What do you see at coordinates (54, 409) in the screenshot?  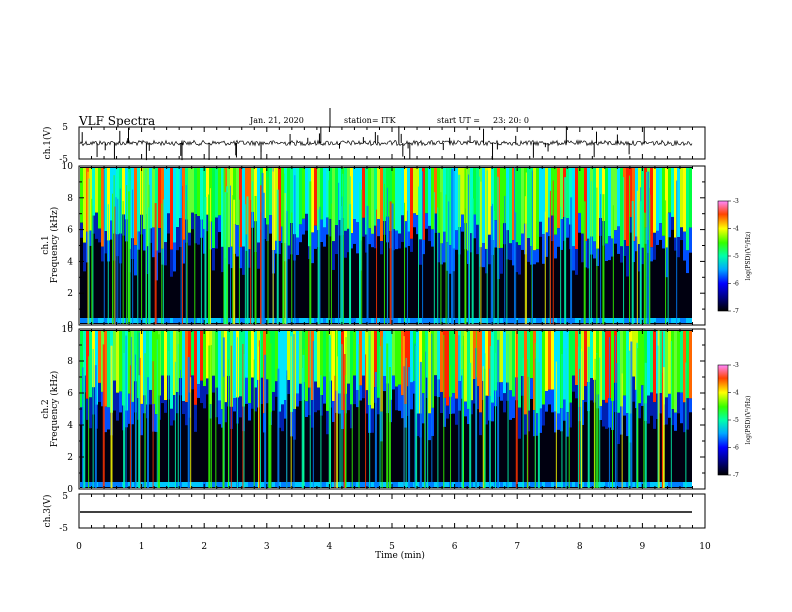 I see `ch2-spec-ylabel-2: Frequency (kHz)` at bounding box center [54, 409].